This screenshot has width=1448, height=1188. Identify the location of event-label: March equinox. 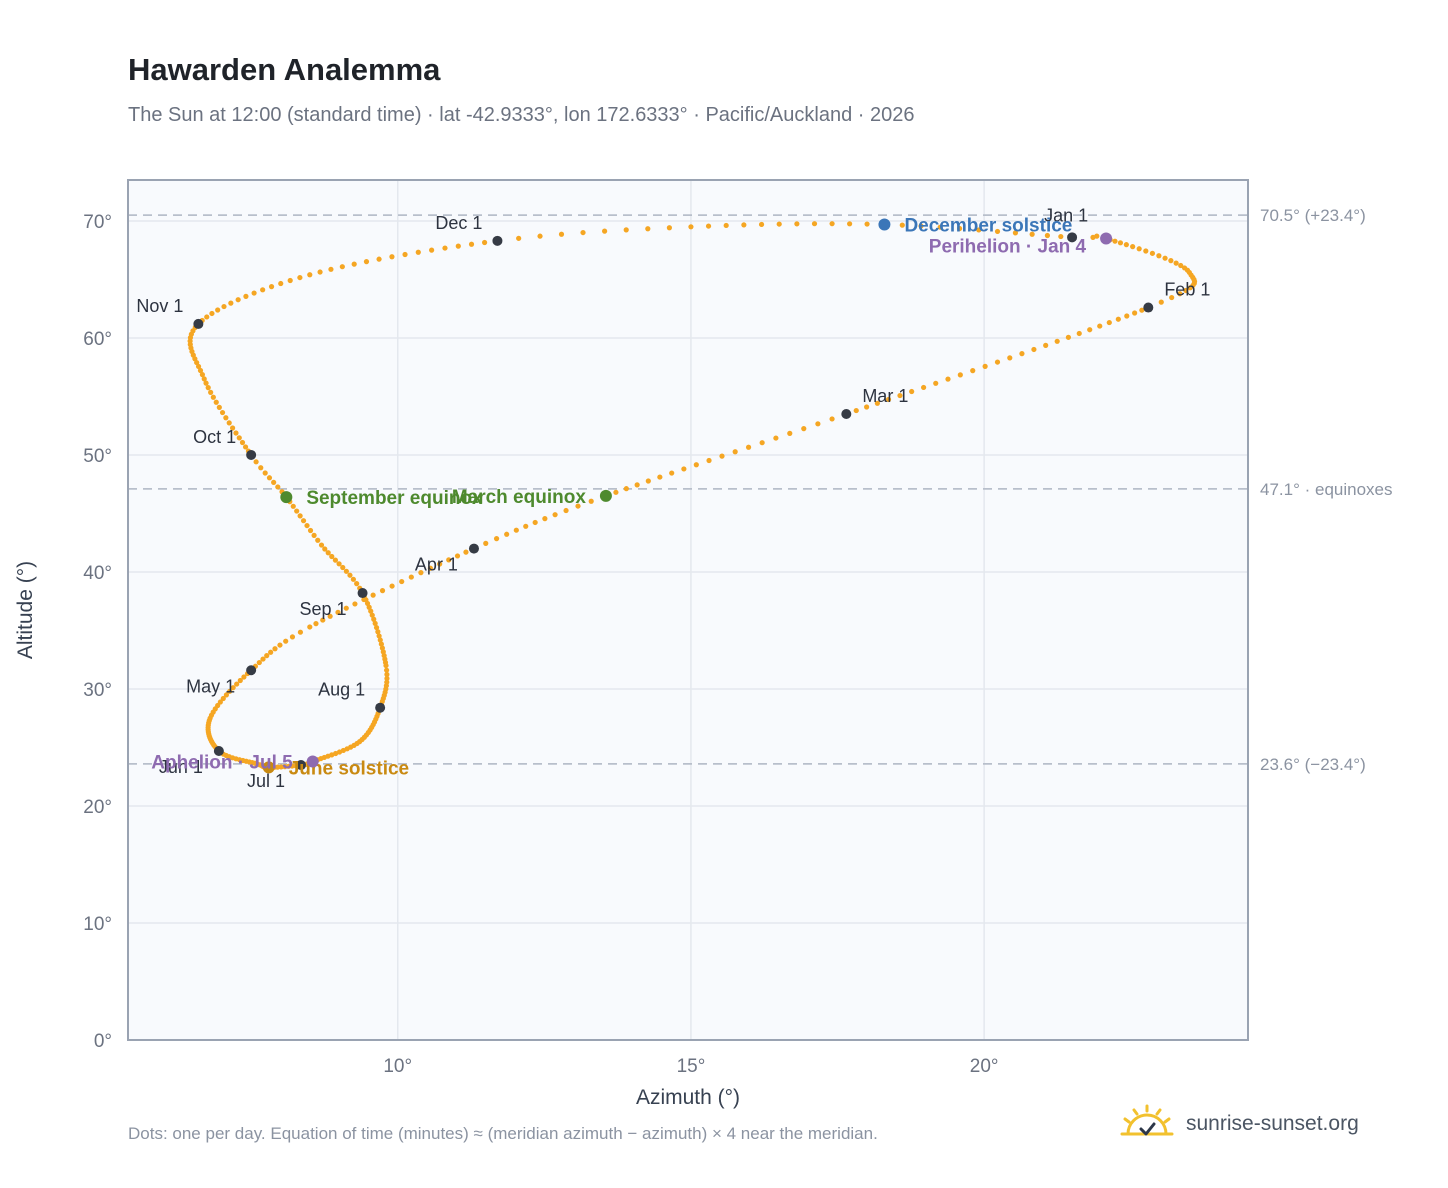
(519, 497).